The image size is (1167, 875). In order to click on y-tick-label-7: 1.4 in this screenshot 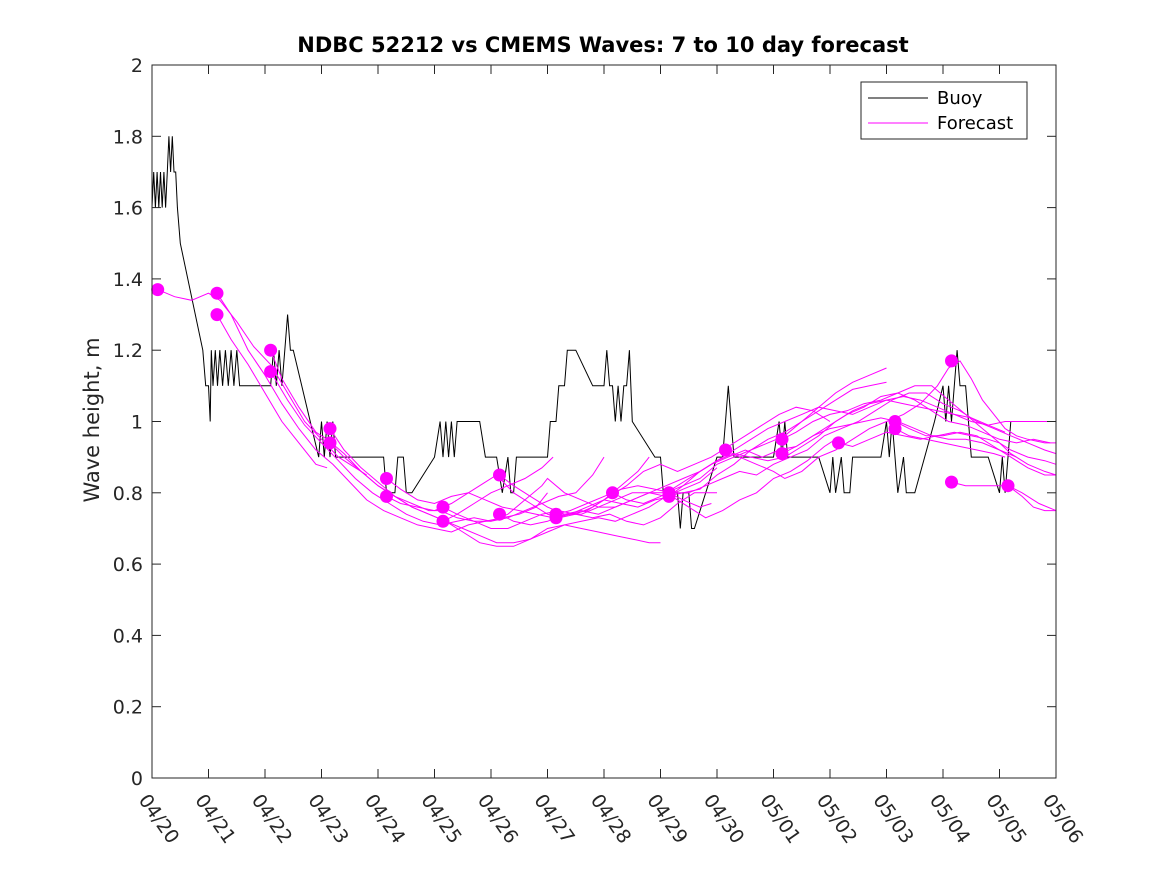, I will do `click(128, 280)`.